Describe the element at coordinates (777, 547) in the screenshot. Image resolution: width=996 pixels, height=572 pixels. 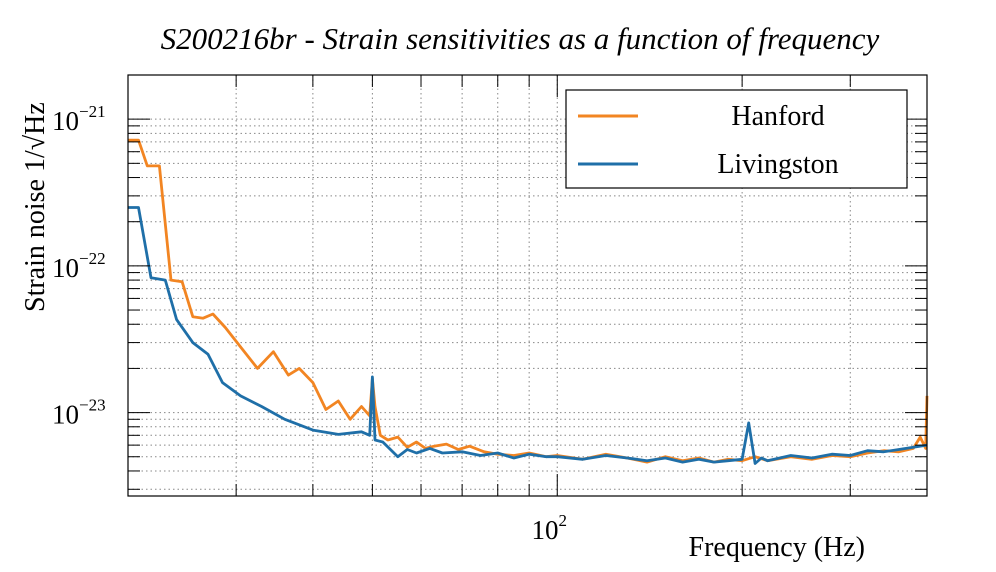
I see `x-axis-label: Frequency (Hz)` at that location.